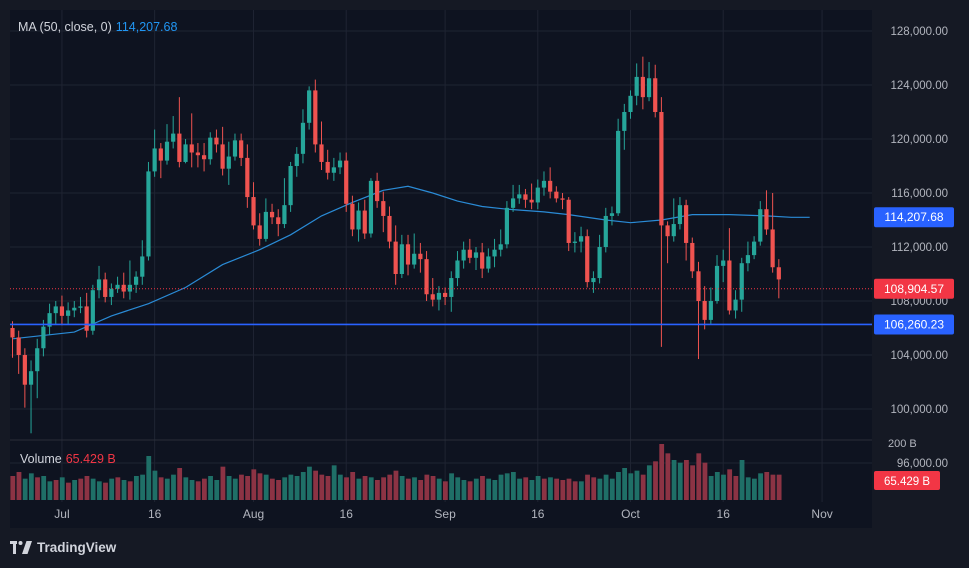 Image resolution: width=969 pixels, height=568 pixels. Describe the element at coordinates (919, 194) in the screenshot. I see `y-tick-label: 116,000.00` at that location.